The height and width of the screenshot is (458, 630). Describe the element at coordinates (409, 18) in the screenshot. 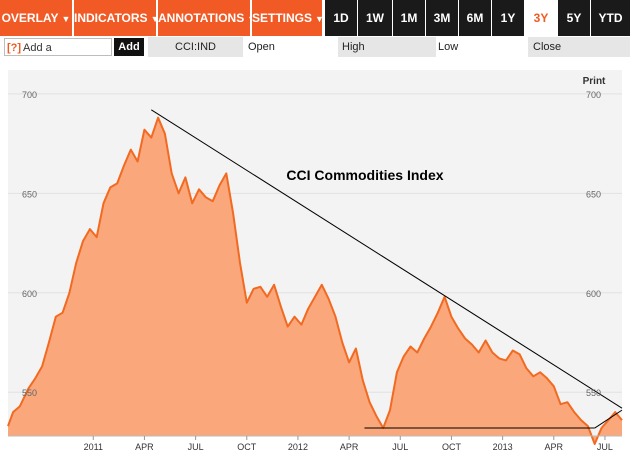

I see `range-1m: 1M` at that location.